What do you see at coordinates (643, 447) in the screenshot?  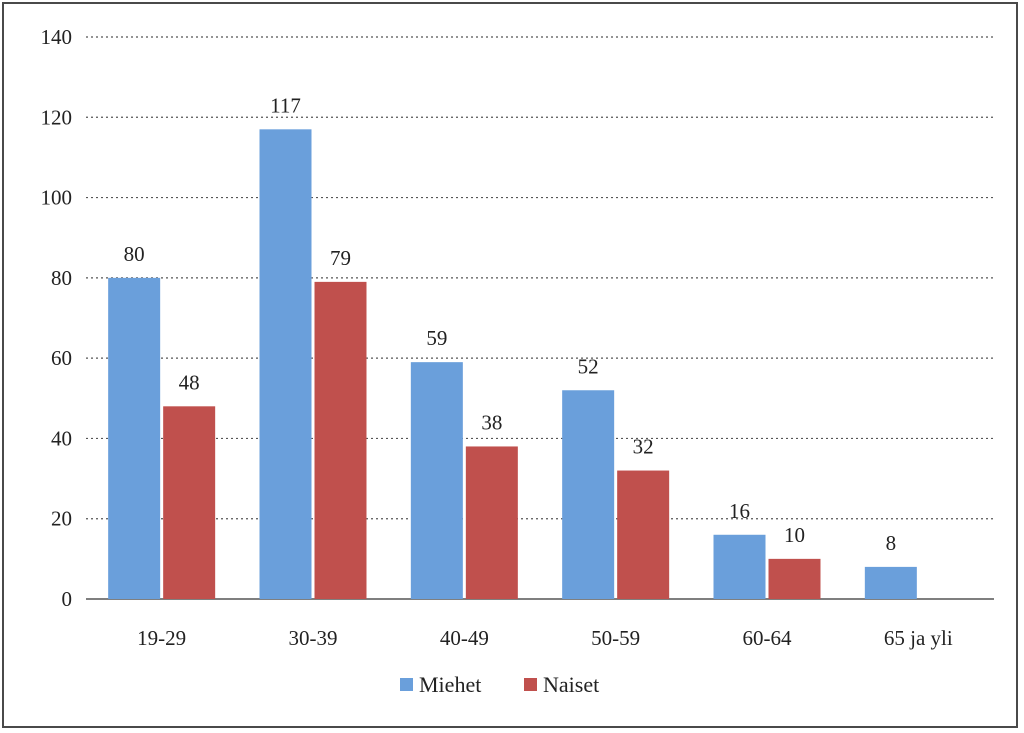 I see `data-label: 32` at bounding box center [643, 447].